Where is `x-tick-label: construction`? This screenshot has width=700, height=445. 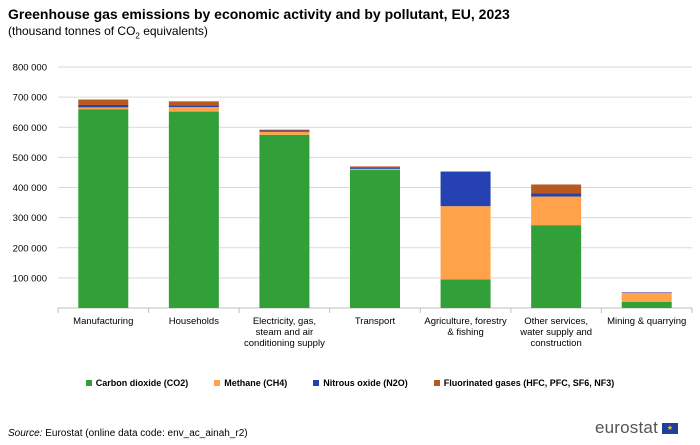 x-tick-label: construction is located at coordinates (556, 343).